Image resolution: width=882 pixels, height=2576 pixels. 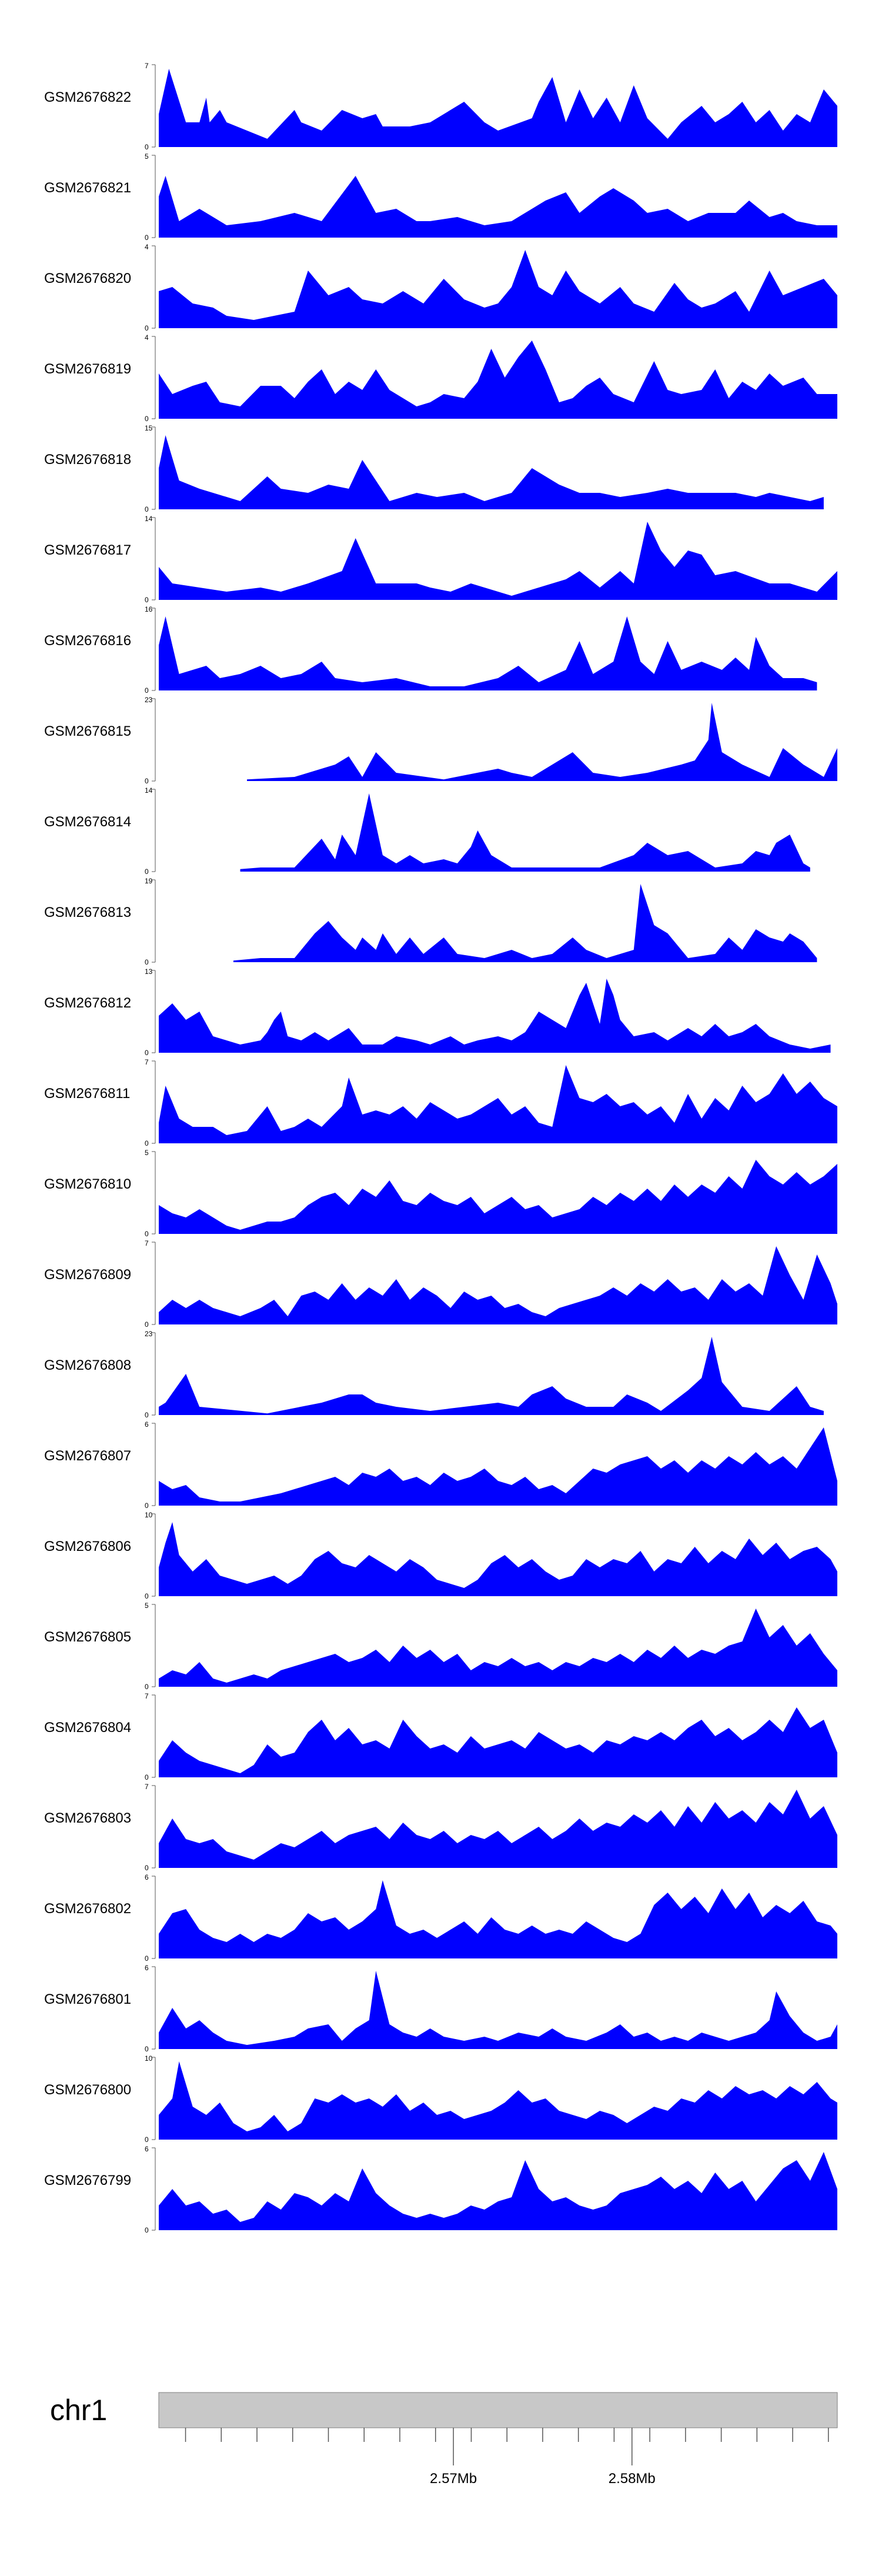 I want to click on track: GSM2676811 7 0, so click(x=440, y=1102).